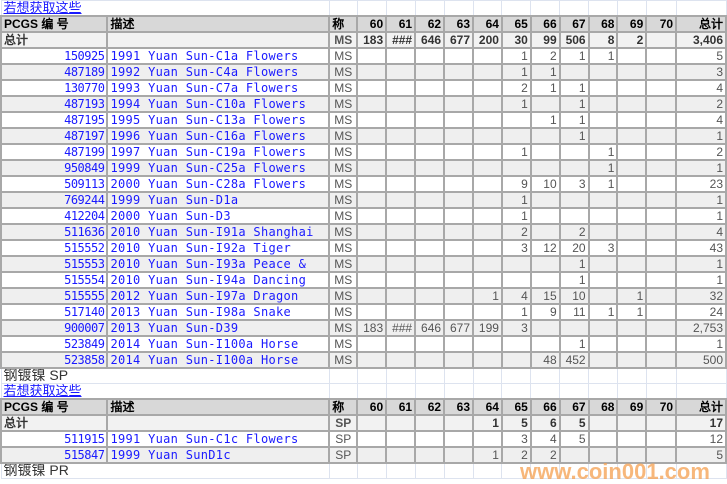 The width and height of the screenshot is (727, 484). What do you see at coordinates (54, 88) in the screenshot?
I see `pcgs-number-link: 130770` at bounding box center [54, 88].